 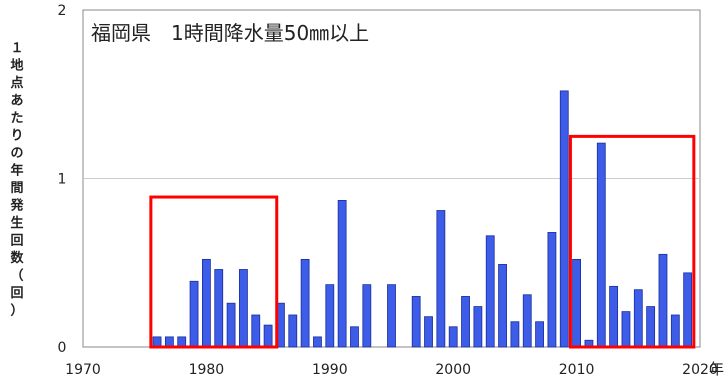 I want to click on y-axis-label-char: 点, so click(x=16, y=83).